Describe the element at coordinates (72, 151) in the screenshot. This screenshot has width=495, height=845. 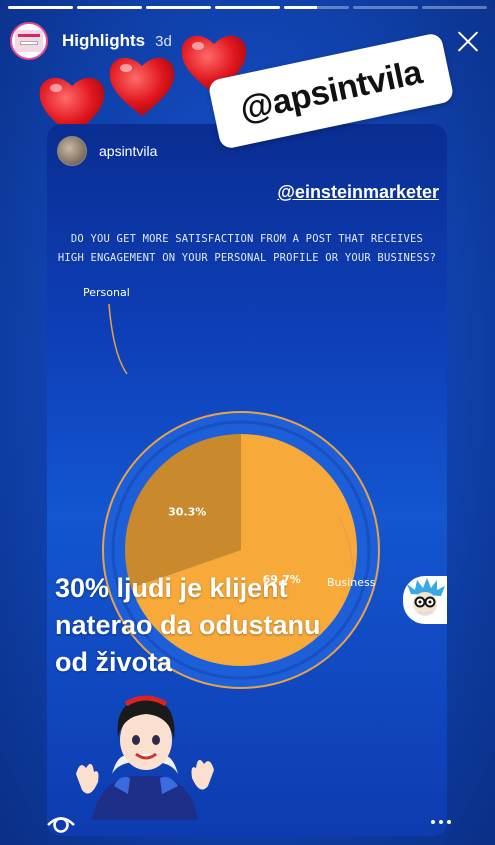
I see `author-avatar` at that location.